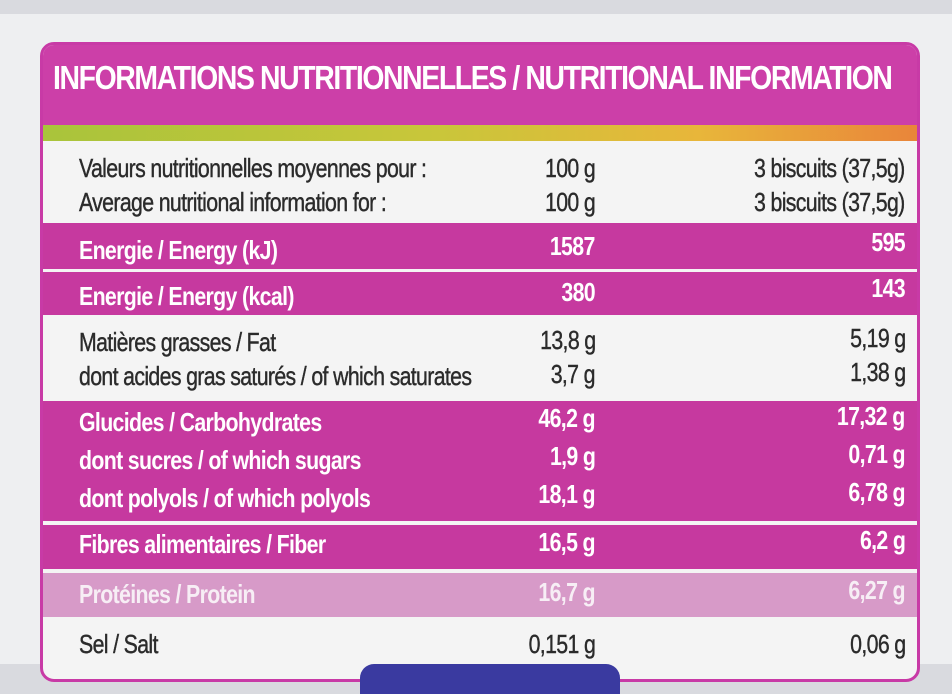 This screenshot has width=952, height=694. What do you see at coordinates (871, 416) in the screenshot?
I see `value-per-portion: 17,32 g` at bounding box center [871, 416].